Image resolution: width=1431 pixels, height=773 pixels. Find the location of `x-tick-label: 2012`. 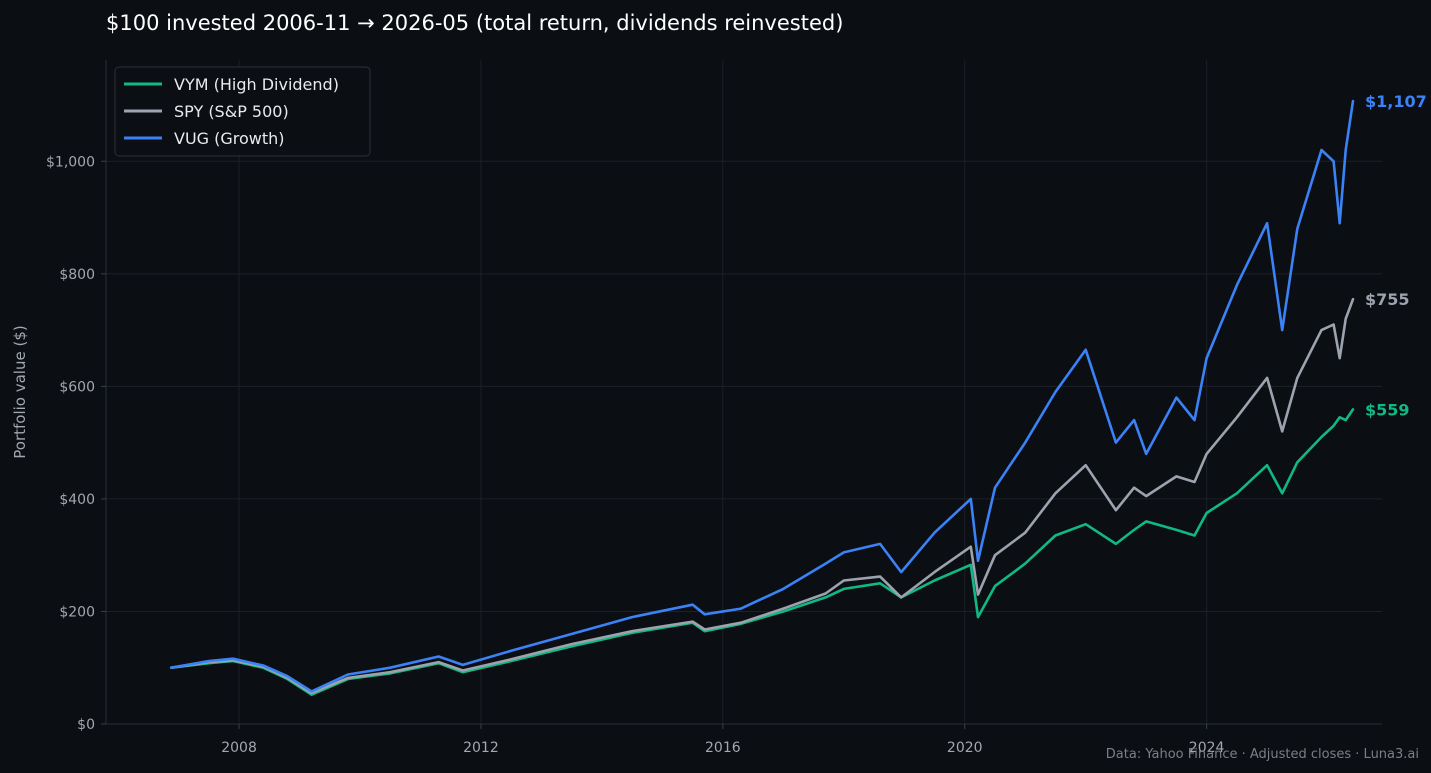

x-tick-label: 2012 is located at coordinates (481, 748).